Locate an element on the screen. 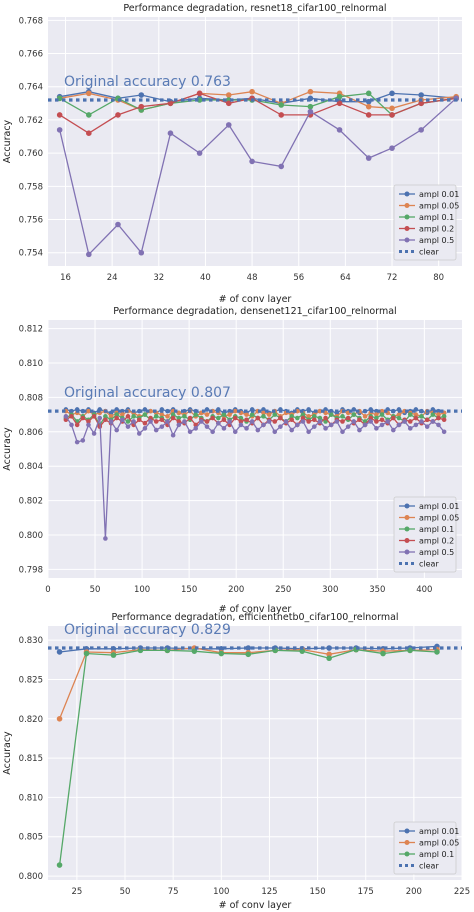 This screenshot has height=912, width=474. legend-entry-label: ampl 0.1 is located at coordinates (436, 217).